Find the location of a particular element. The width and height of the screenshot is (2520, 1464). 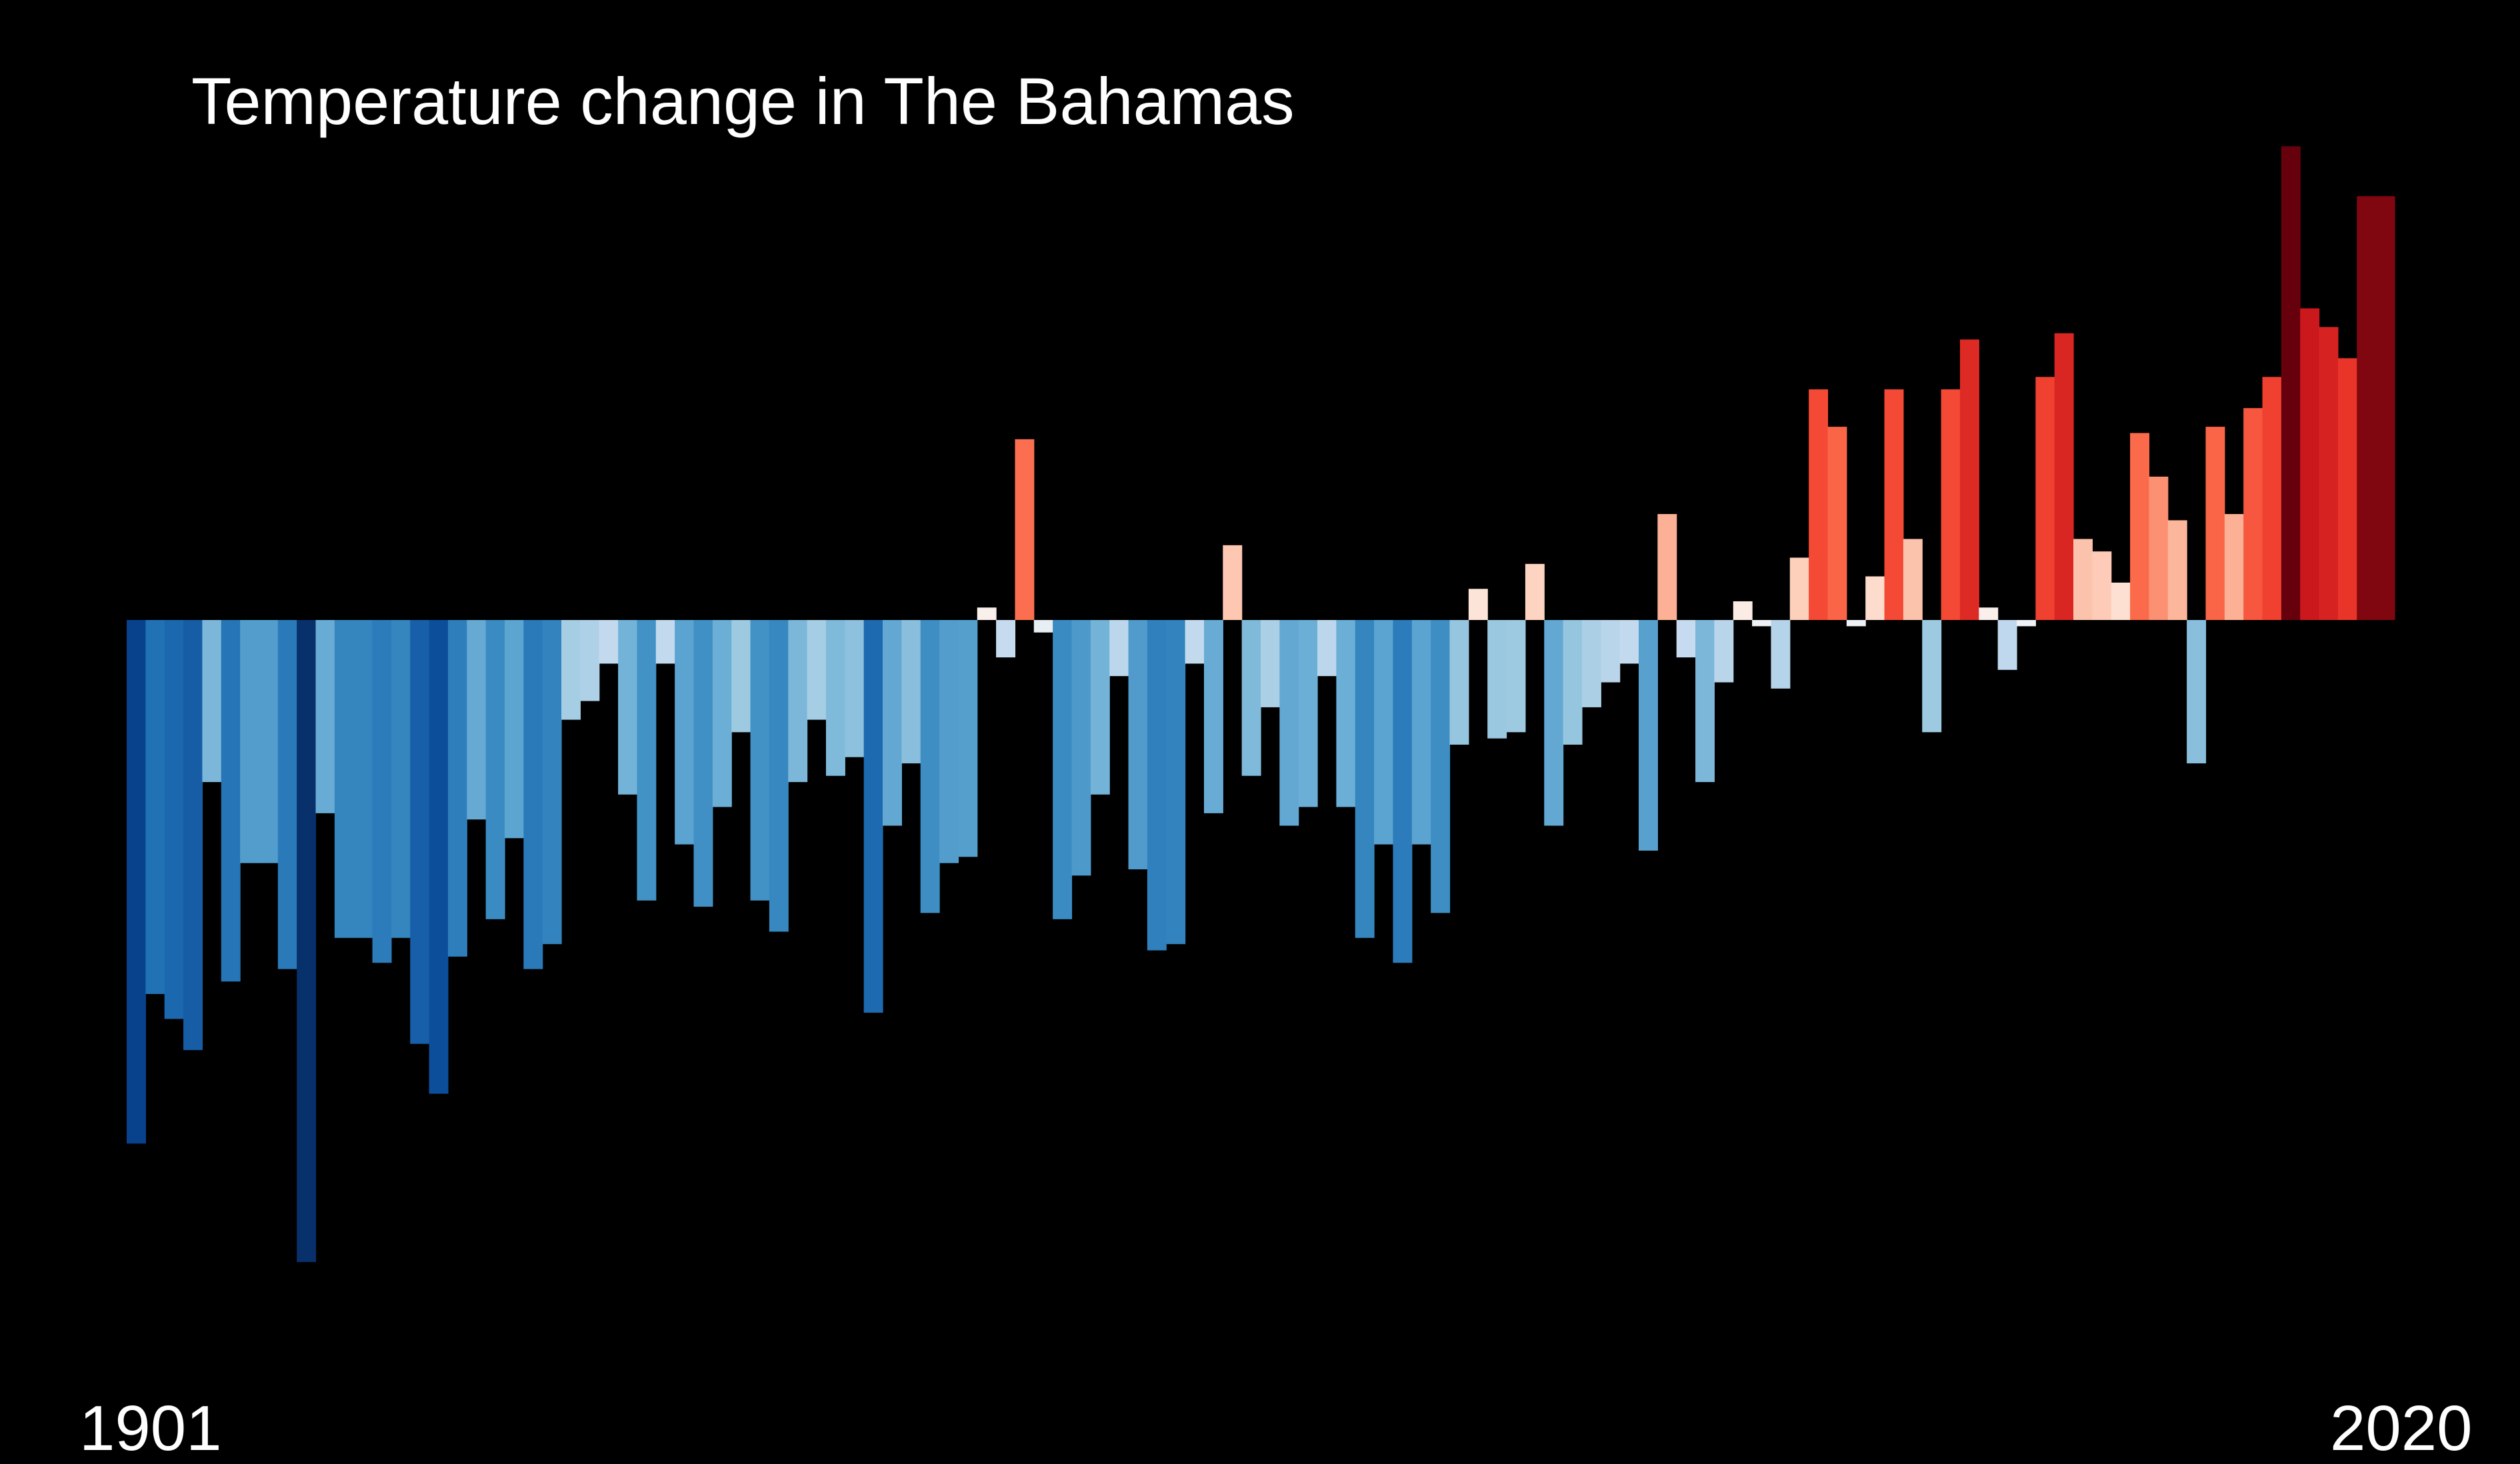

bar-1931 is located at coordinates (703, 763).